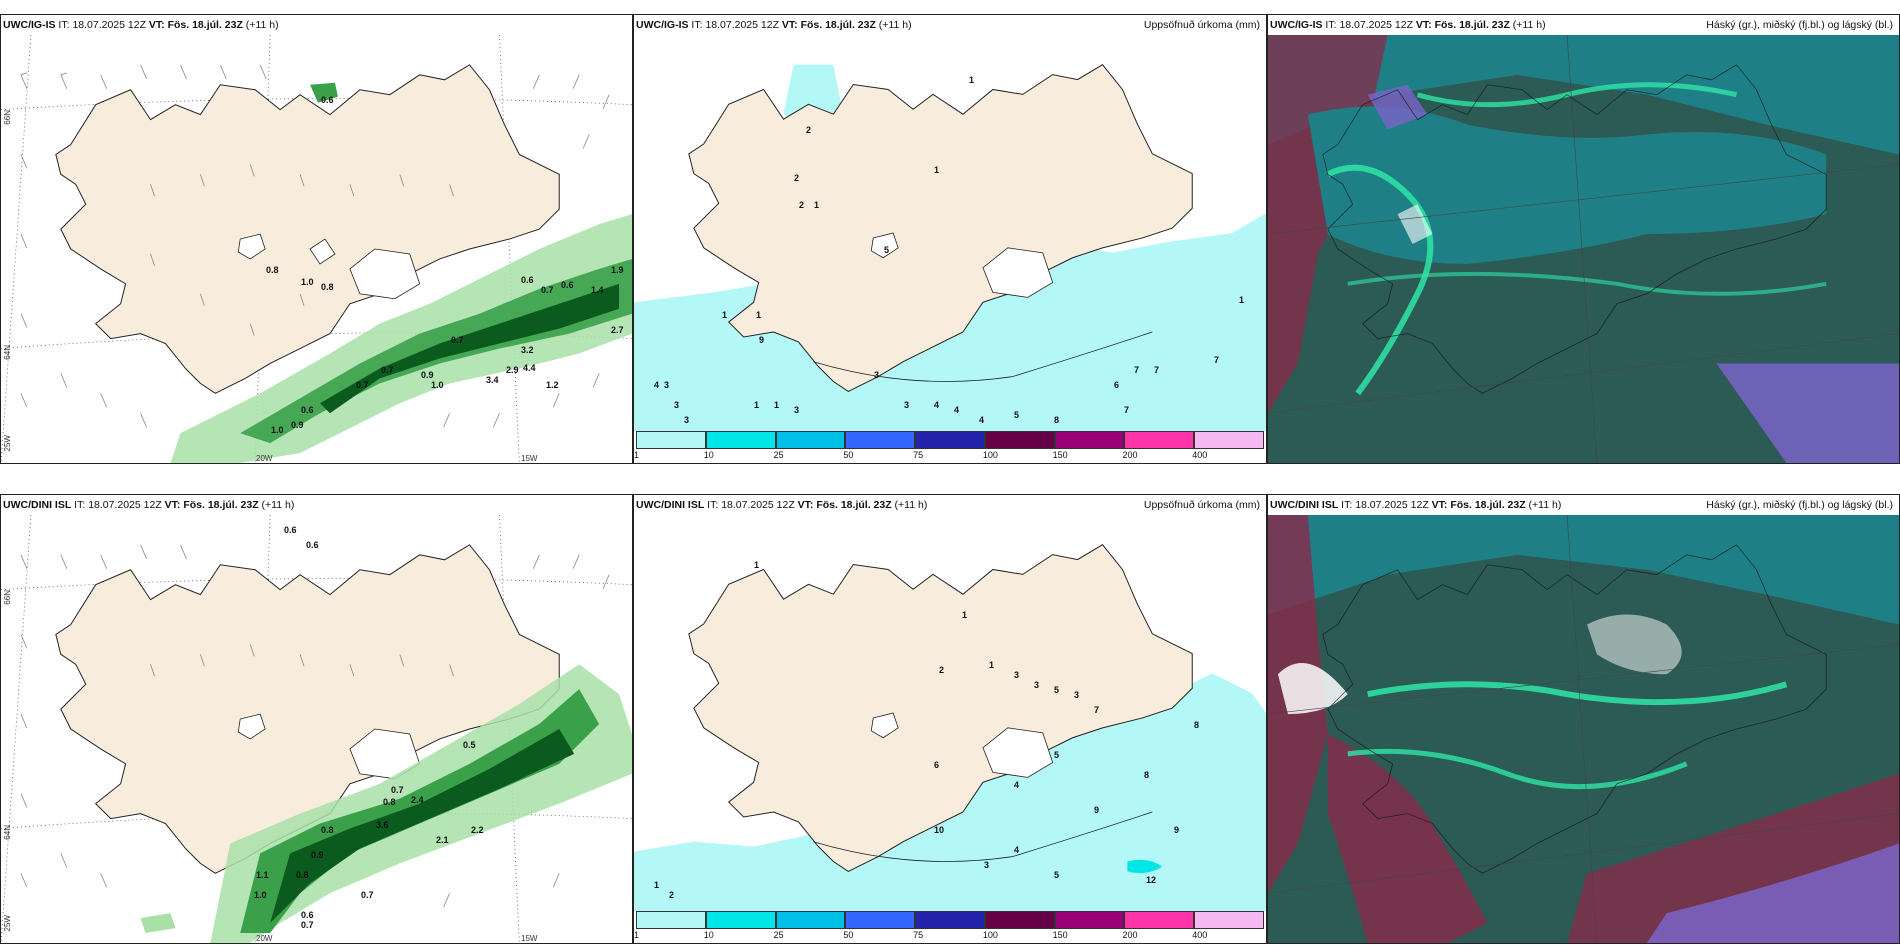 Image resolution: width=1900 pixels, height=950 pixels. What do you see at coordinates (156, 25) in the screenshot?
I see `vt-label: VT:` at bounding box center [156, 25].